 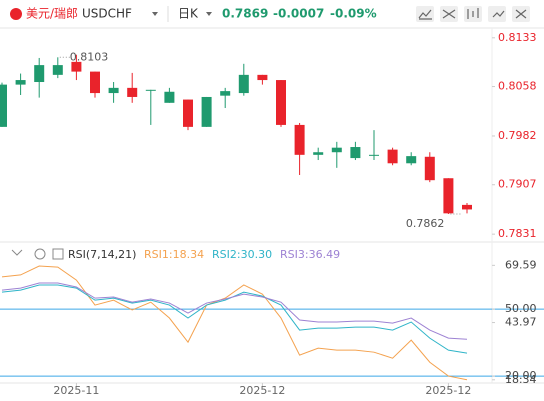 I want to click on symbol: USDCHF, so click(x=107, y=14).